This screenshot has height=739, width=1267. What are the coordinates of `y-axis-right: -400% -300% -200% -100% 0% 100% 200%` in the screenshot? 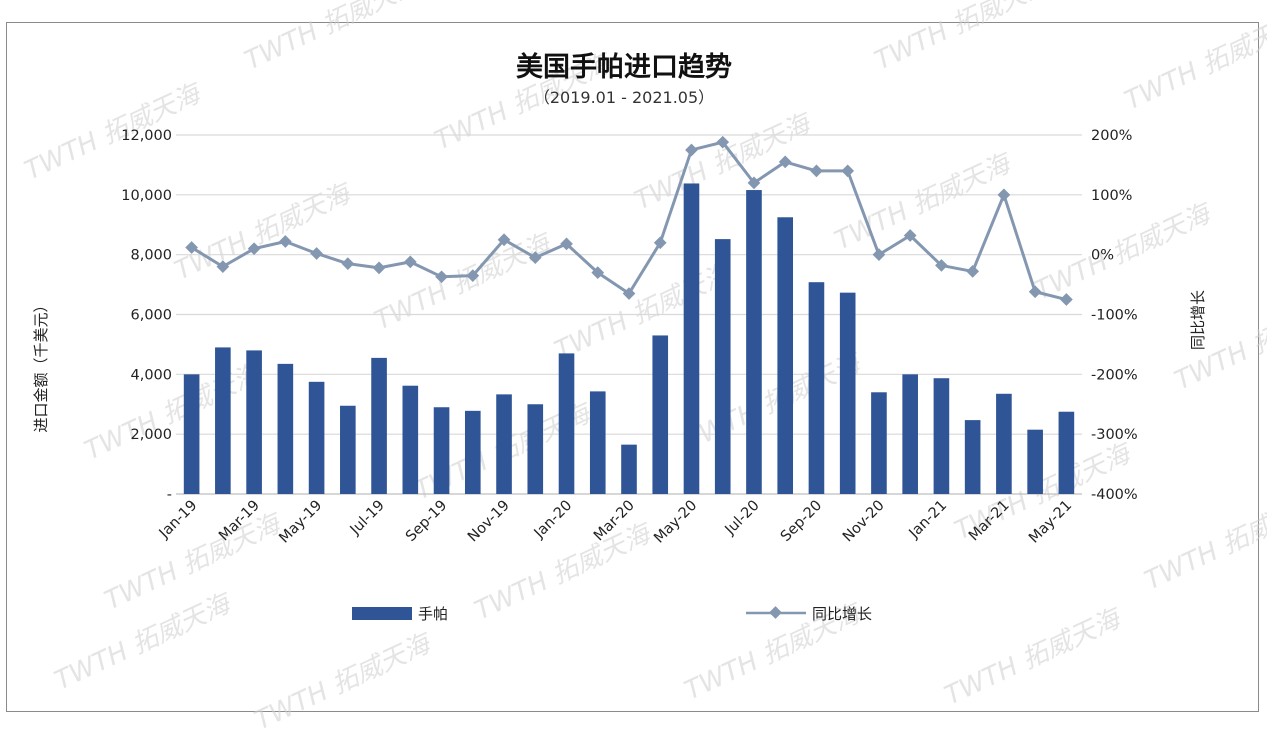 It's located at (1114, 315).